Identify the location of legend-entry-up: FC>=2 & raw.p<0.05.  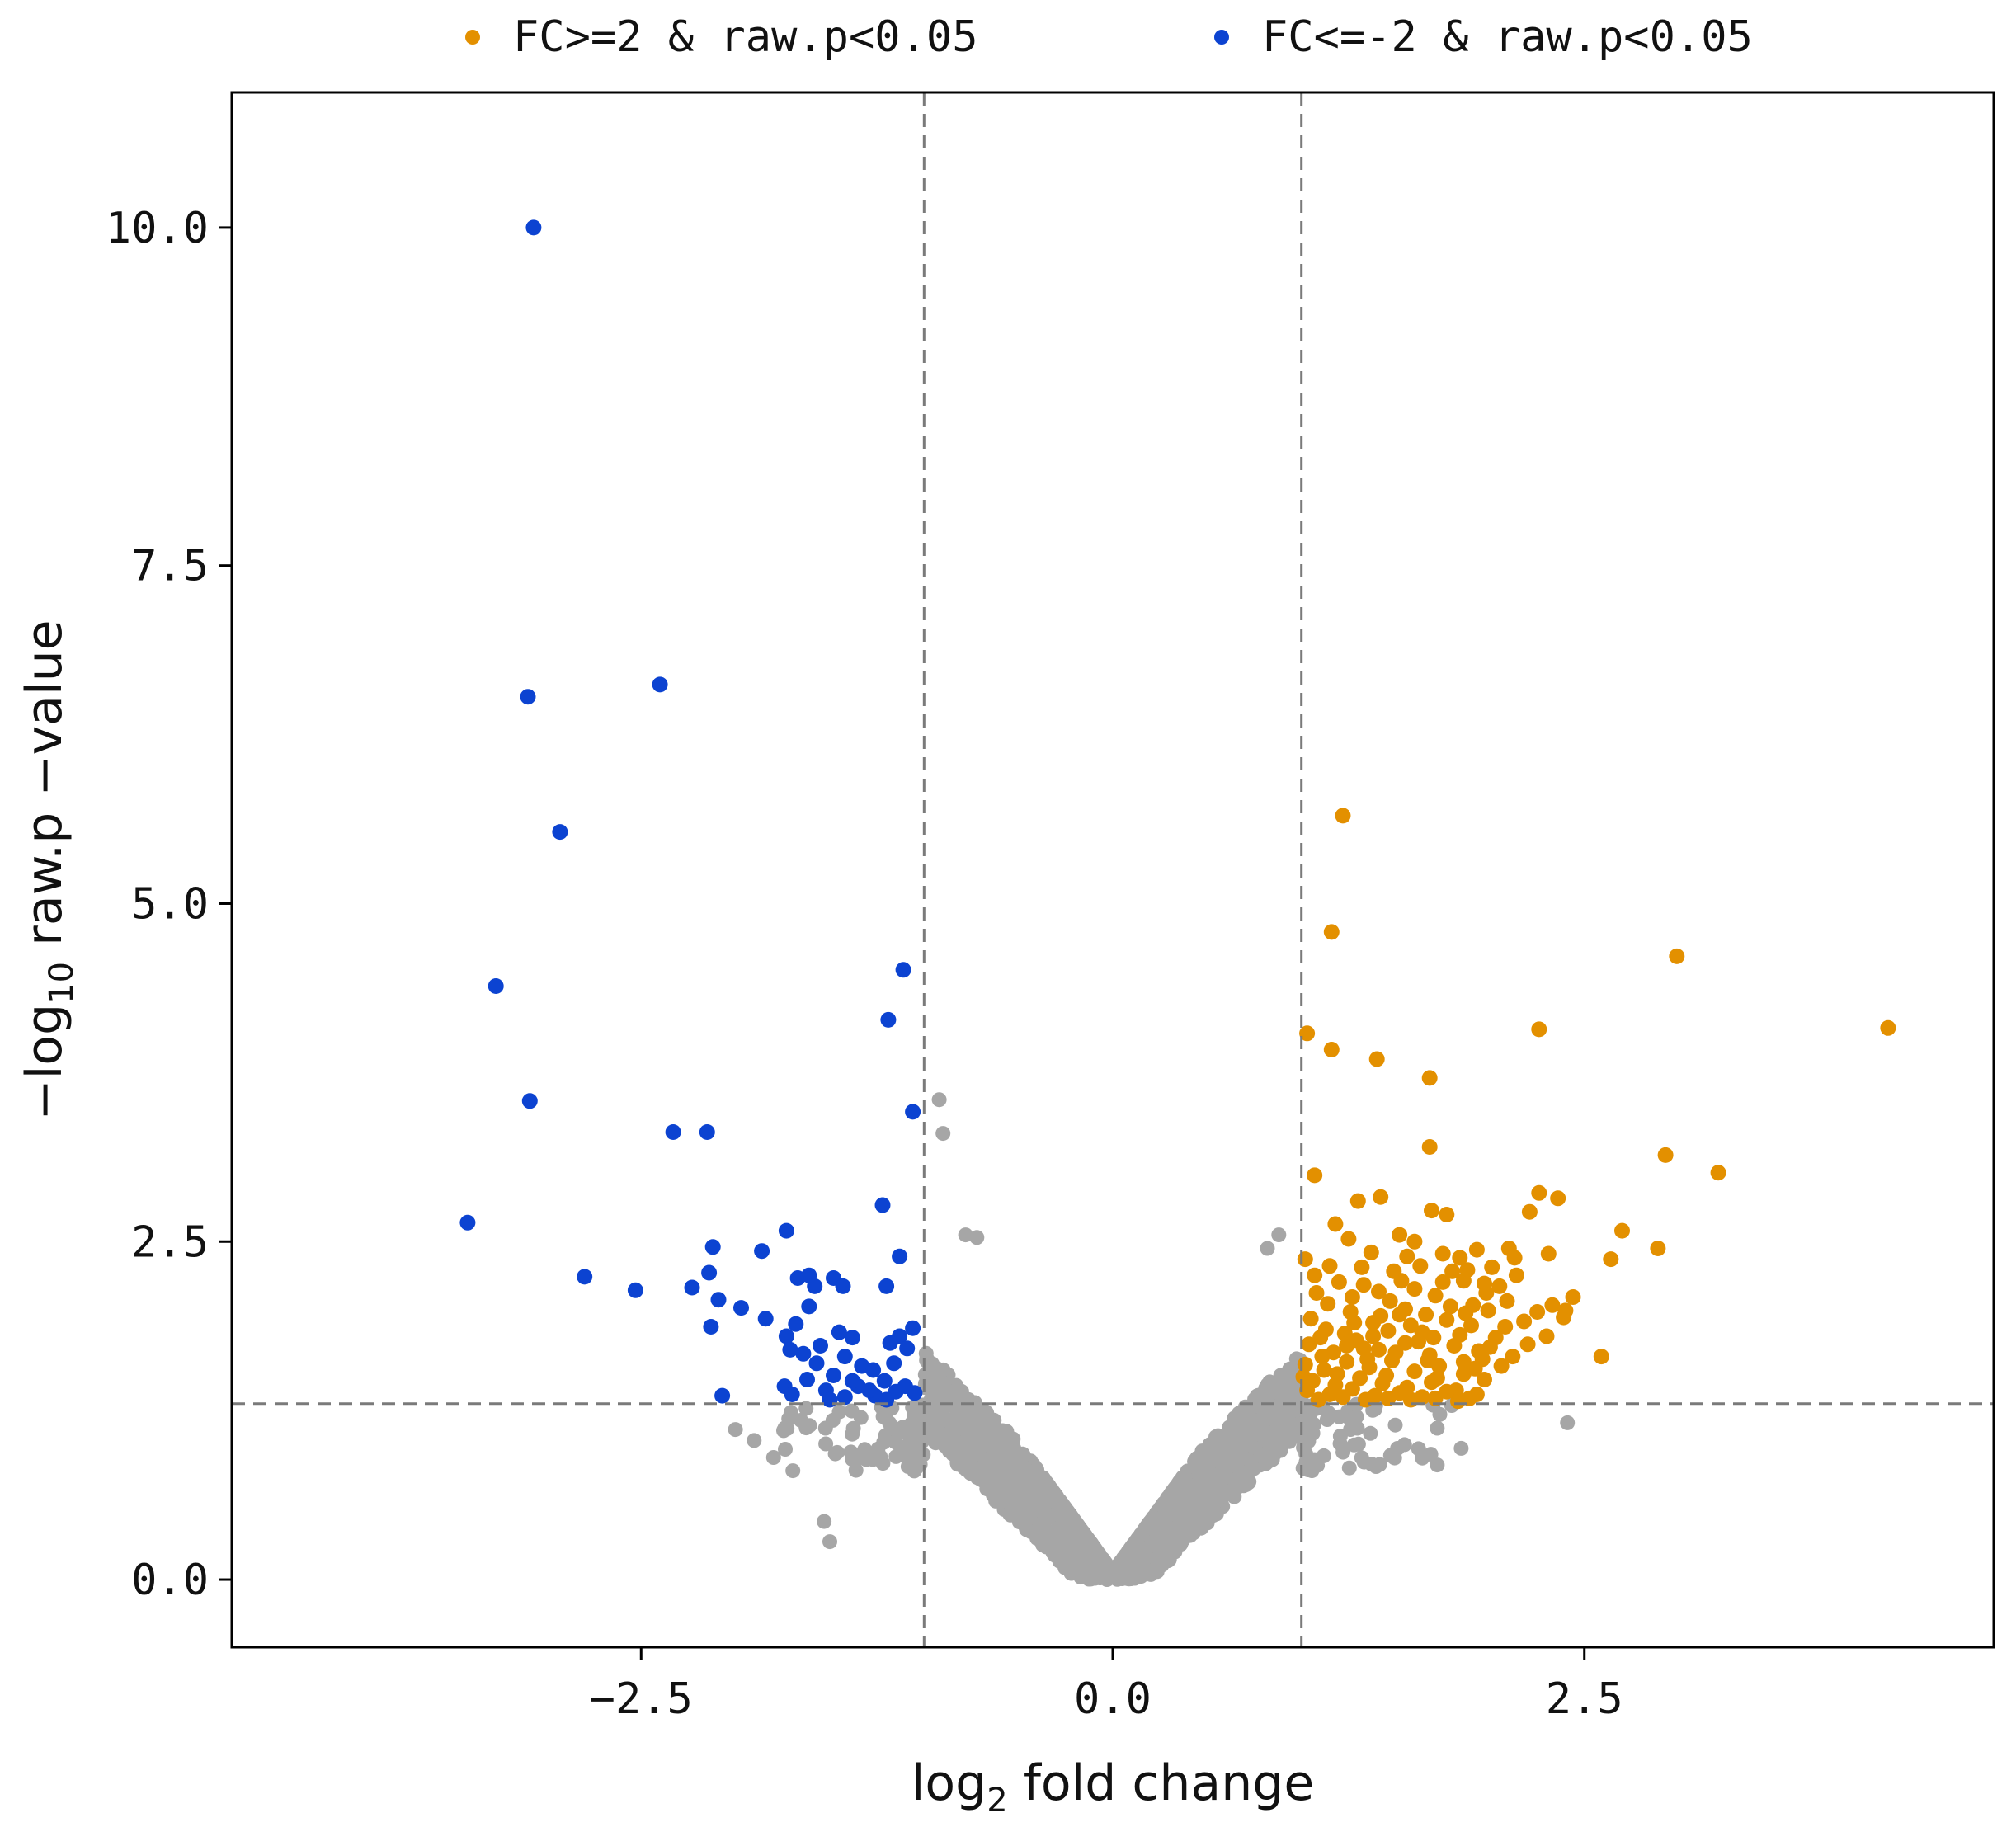
(721, 37).